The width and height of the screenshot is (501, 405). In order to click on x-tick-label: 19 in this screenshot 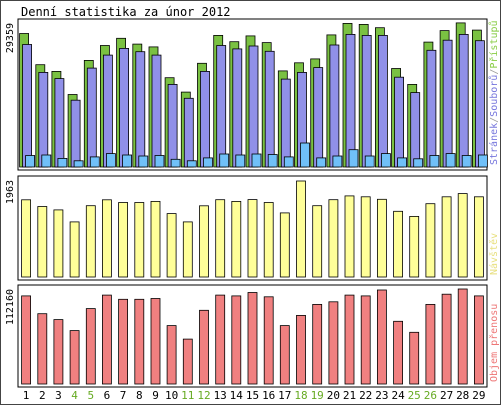, I will do `click(317, 395)`.